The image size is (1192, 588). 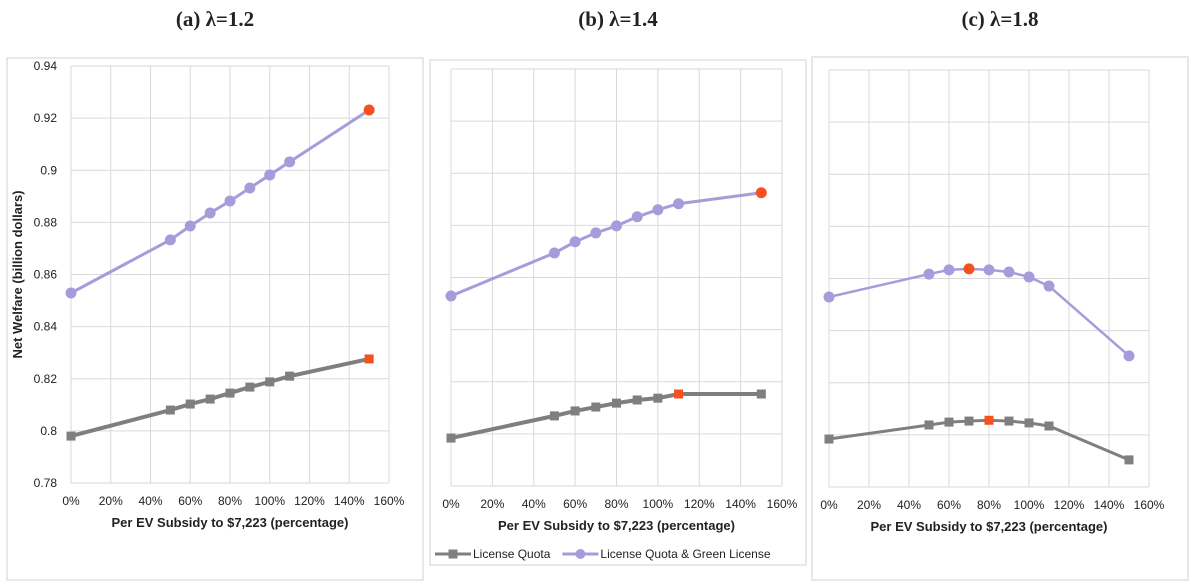 I want to click on panel-title: (b) λ=1.4, so click(x=618, y=19).